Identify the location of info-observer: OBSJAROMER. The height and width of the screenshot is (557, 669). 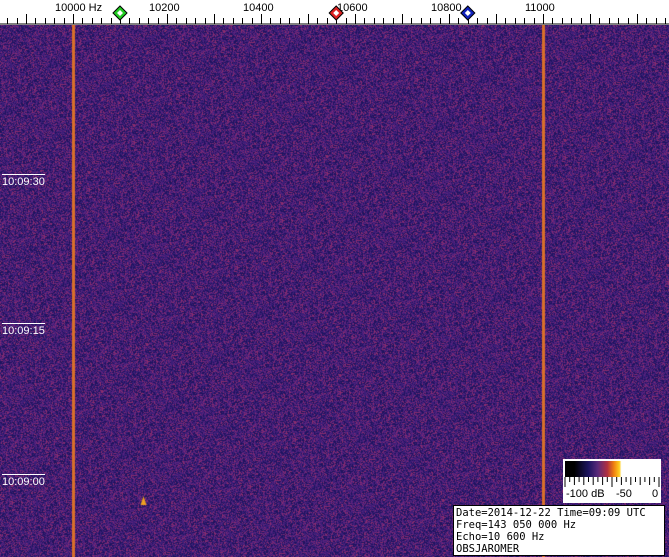
(488, 549).